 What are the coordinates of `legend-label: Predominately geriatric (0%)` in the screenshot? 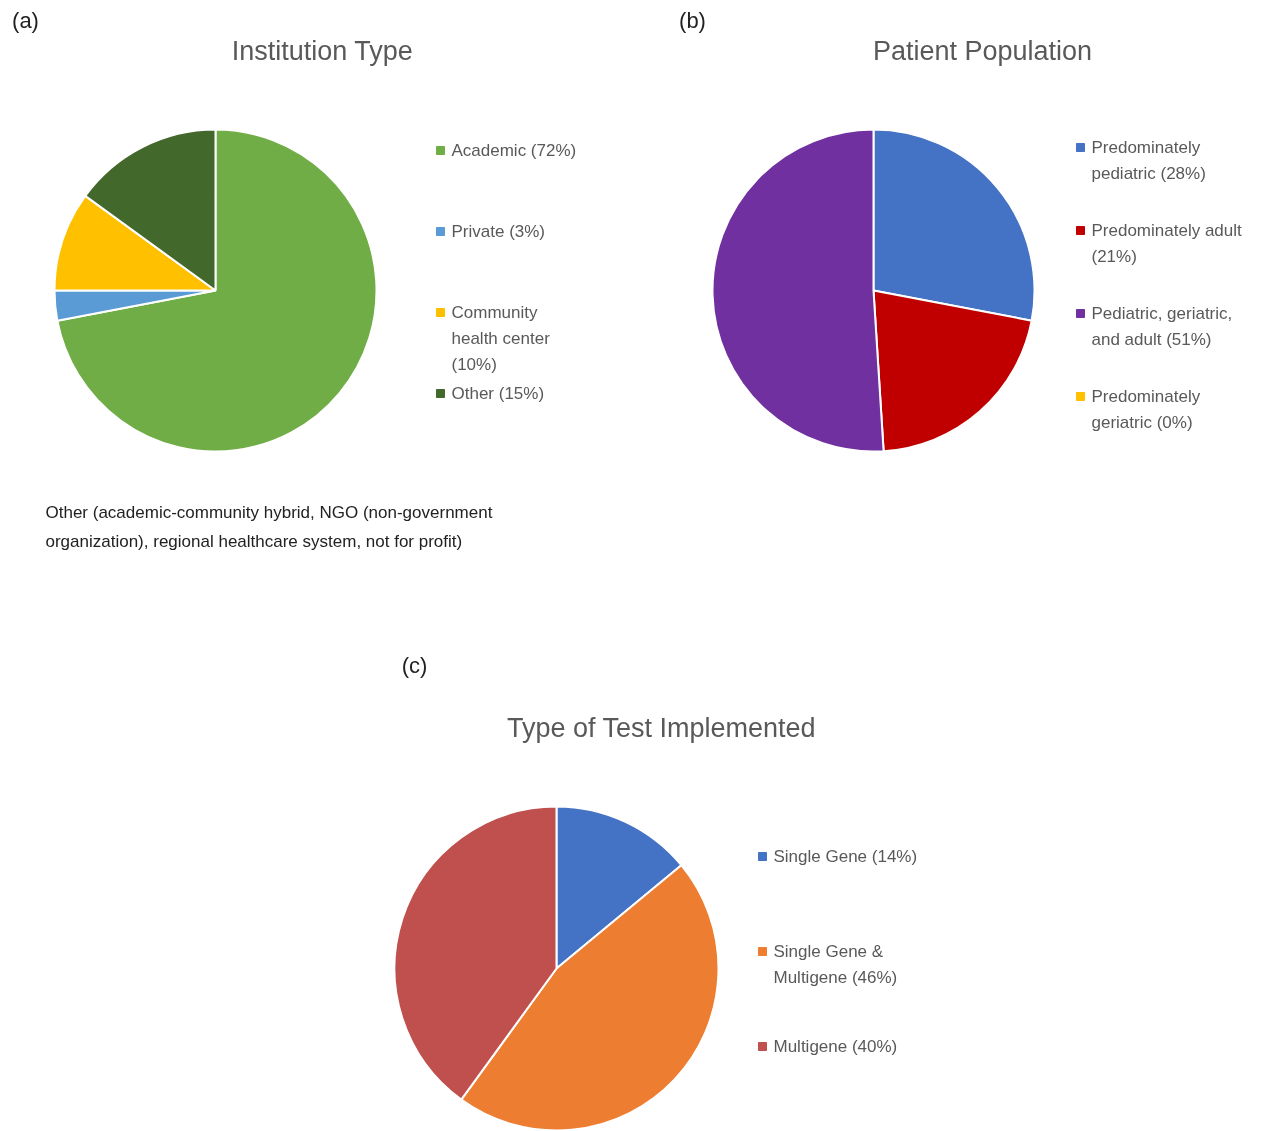 It's located at (1146, 409).